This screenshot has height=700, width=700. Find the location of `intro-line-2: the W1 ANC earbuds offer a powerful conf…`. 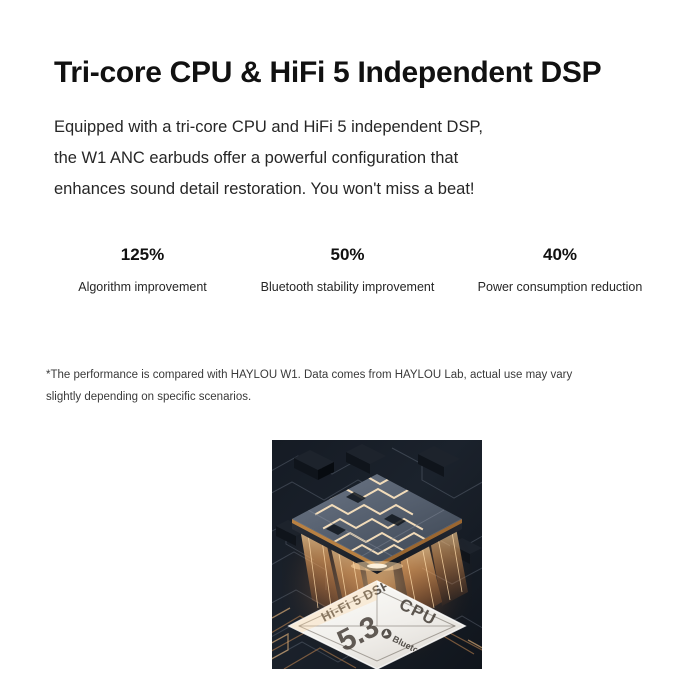

intro-line-2: the W1 ANC earbuds offer a powerful conf… is located at coordinates (256, 158).